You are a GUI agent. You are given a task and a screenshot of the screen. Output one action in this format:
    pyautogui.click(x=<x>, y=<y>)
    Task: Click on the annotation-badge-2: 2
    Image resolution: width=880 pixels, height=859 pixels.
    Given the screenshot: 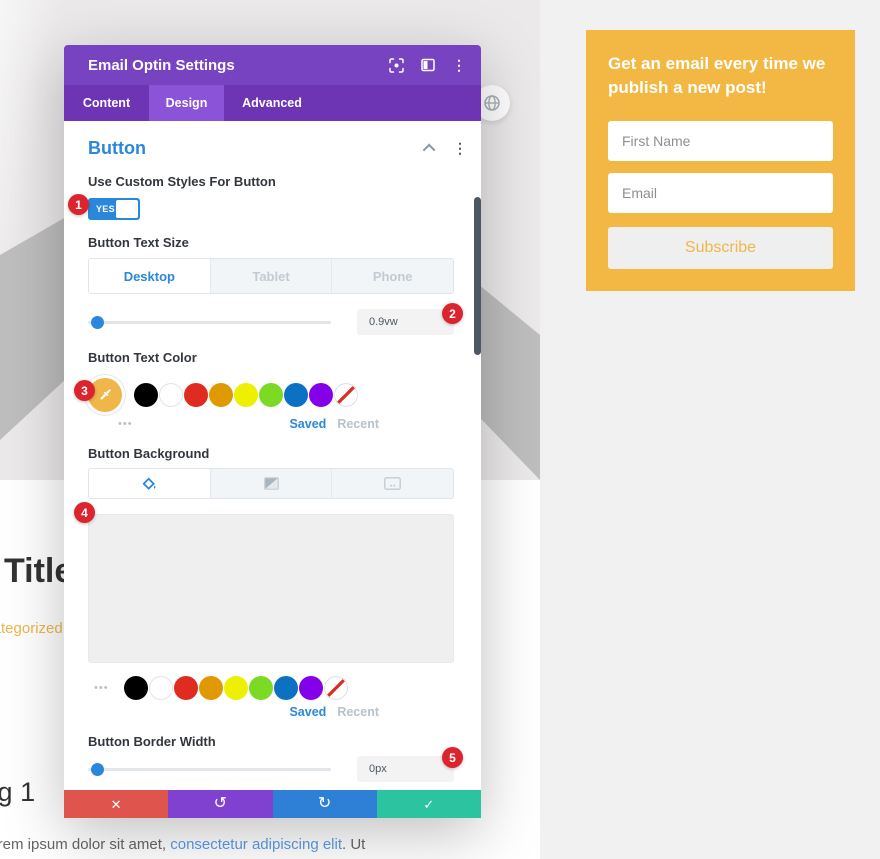 What is the action you would take?
    pyautogui.click(x=452, y=313)
    